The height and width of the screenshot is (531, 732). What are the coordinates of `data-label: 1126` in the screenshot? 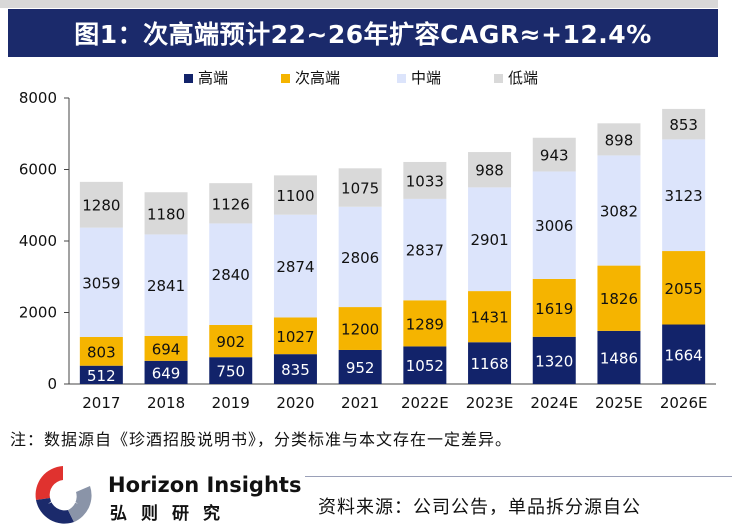 It's located at (231, 204).